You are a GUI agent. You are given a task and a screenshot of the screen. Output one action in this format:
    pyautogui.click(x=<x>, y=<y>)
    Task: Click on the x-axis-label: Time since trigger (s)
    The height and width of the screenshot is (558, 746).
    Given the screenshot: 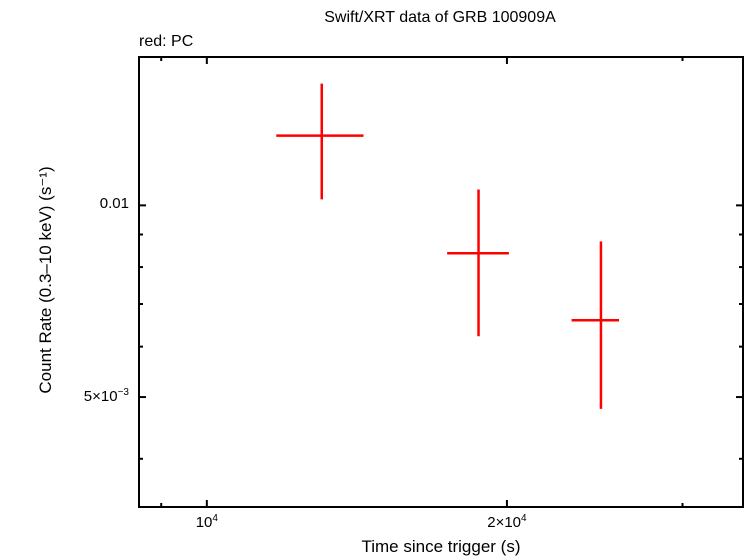 What is the action you would take?
    pyautogui.click(x=441, y=546)
    